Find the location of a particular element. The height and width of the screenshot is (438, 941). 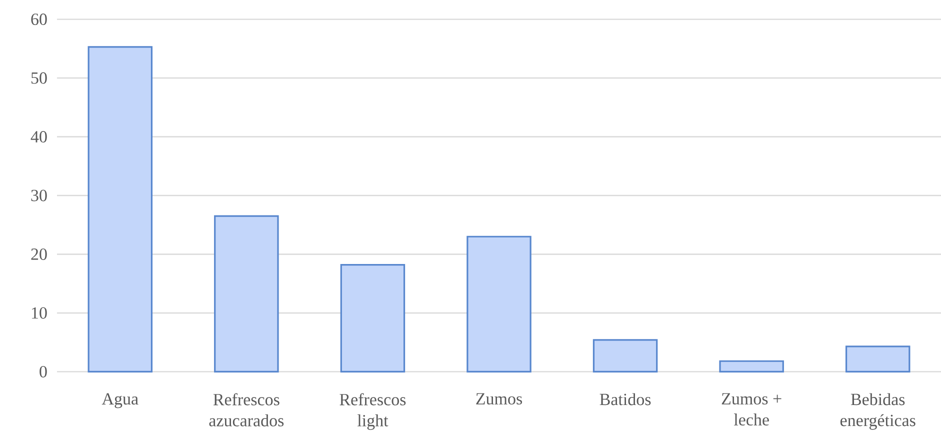

x-tick-label: Refrescos light is located at coordinates (373, 411).